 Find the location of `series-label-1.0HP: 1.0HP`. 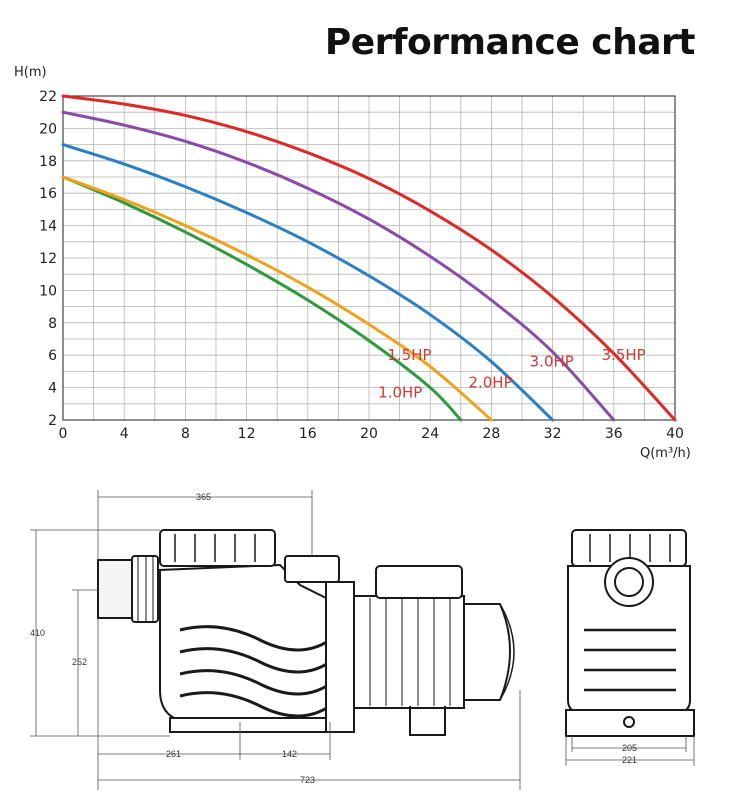

series-label-1.0HP: 1.0HP is located at coordinates (400, 392).